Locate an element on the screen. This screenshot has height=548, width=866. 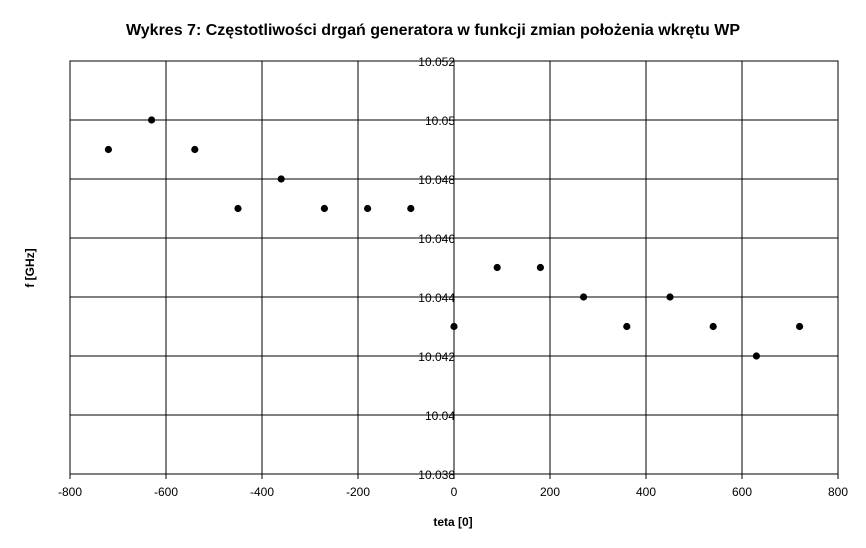
y-tick-label: 10.05 is located at coordinates (440, 121).